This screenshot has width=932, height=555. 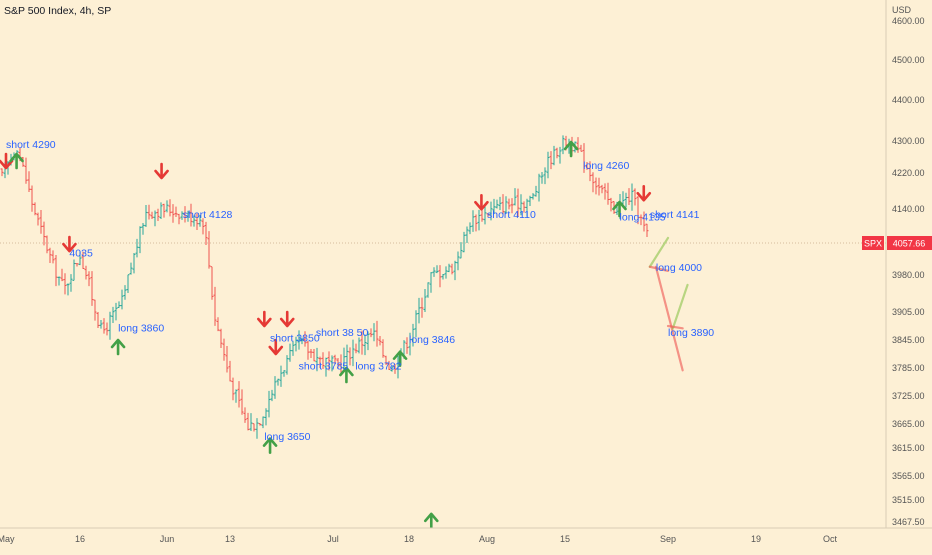 What do you see at coordinates (873, 243) in the screenshot?
I see `ticker-badge` at bounding box center [873, 243].